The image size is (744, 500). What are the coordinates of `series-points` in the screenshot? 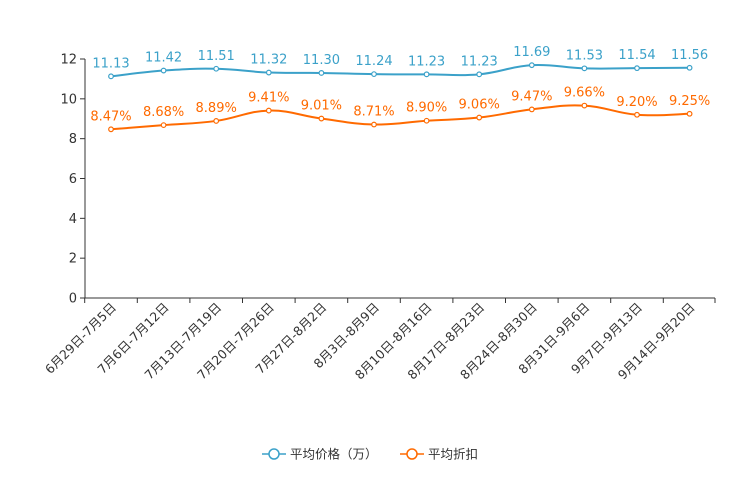 It's located at (400, 97).